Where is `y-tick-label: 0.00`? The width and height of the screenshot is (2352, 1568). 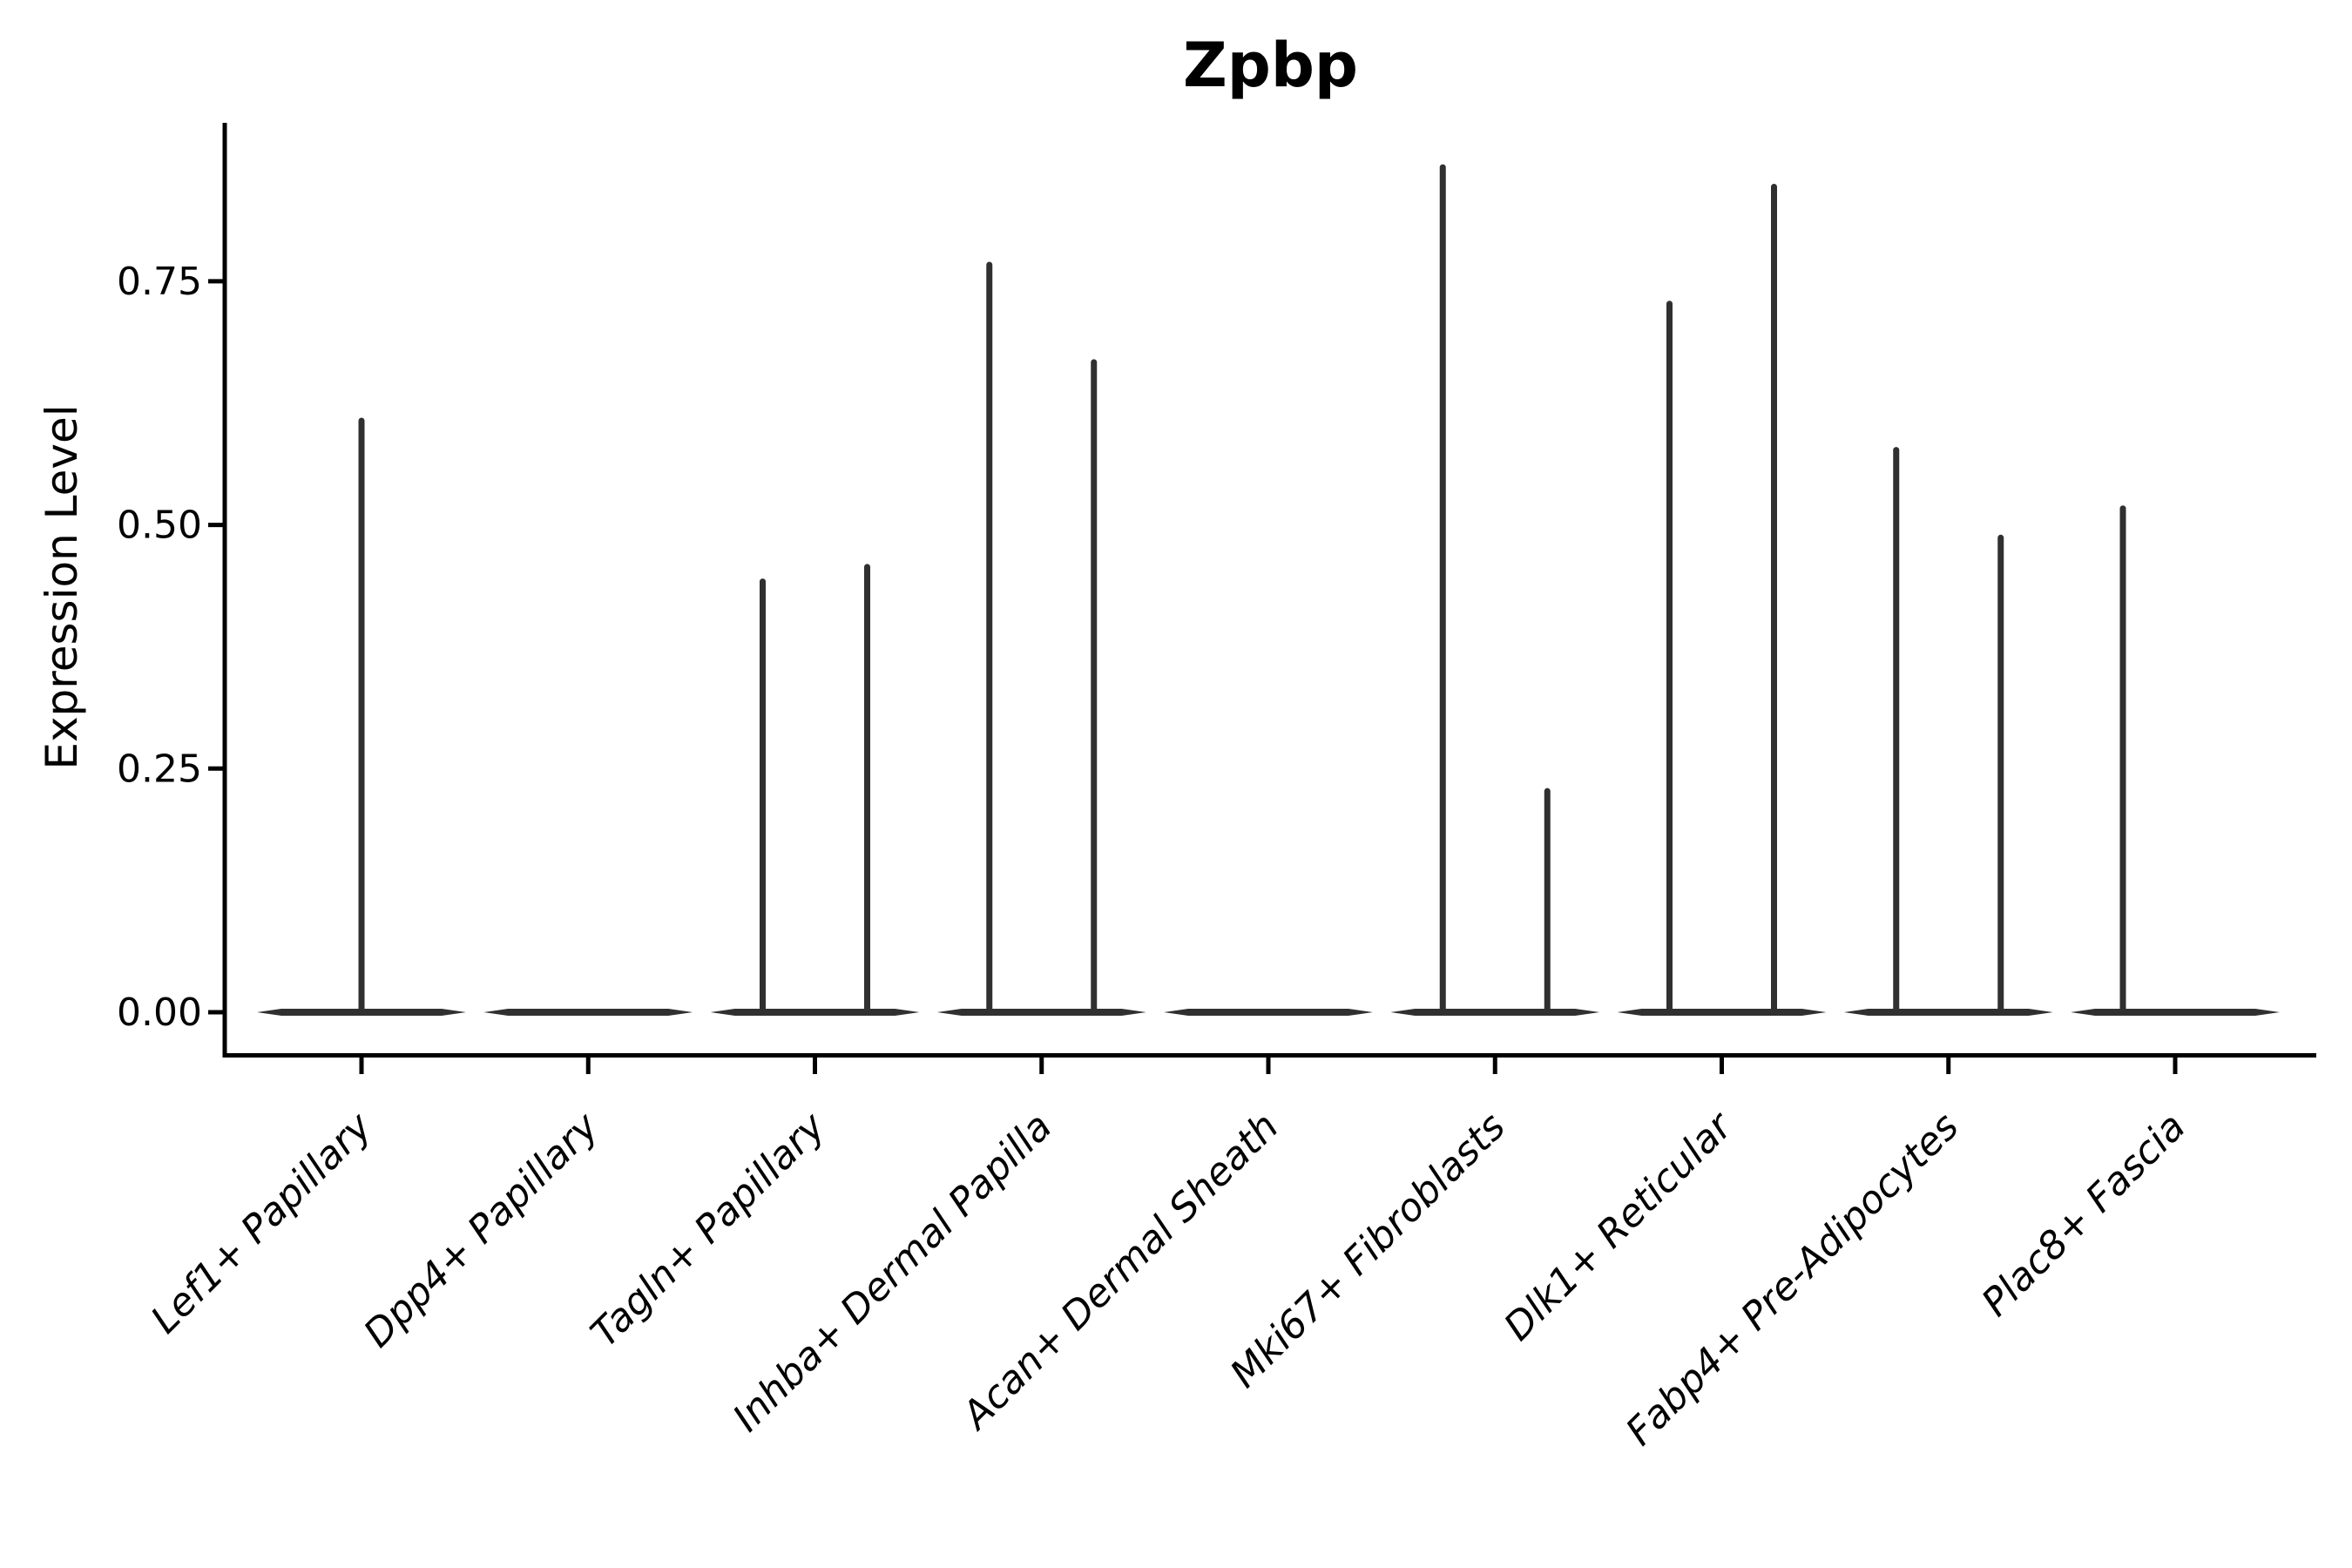
y-tick-label: 0.00 is located at coordinates (159, 1013).